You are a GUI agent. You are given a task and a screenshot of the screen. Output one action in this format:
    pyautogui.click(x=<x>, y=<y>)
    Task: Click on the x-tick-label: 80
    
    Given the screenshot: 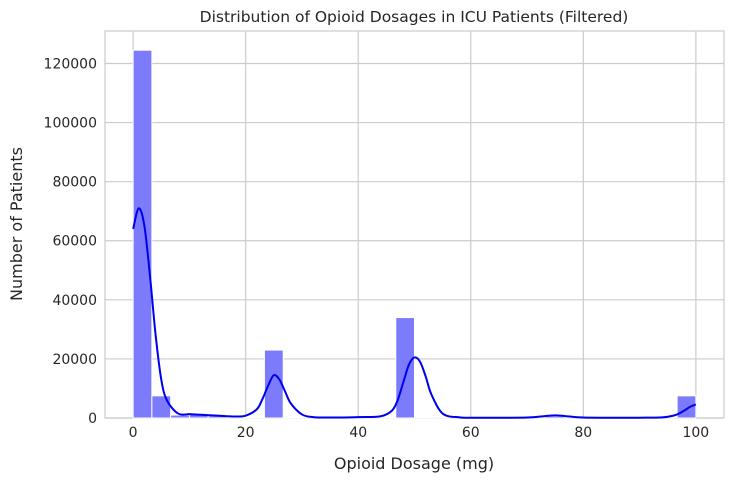 What is the action you would take?
    pyautogui.click(x=583, y=433)
    